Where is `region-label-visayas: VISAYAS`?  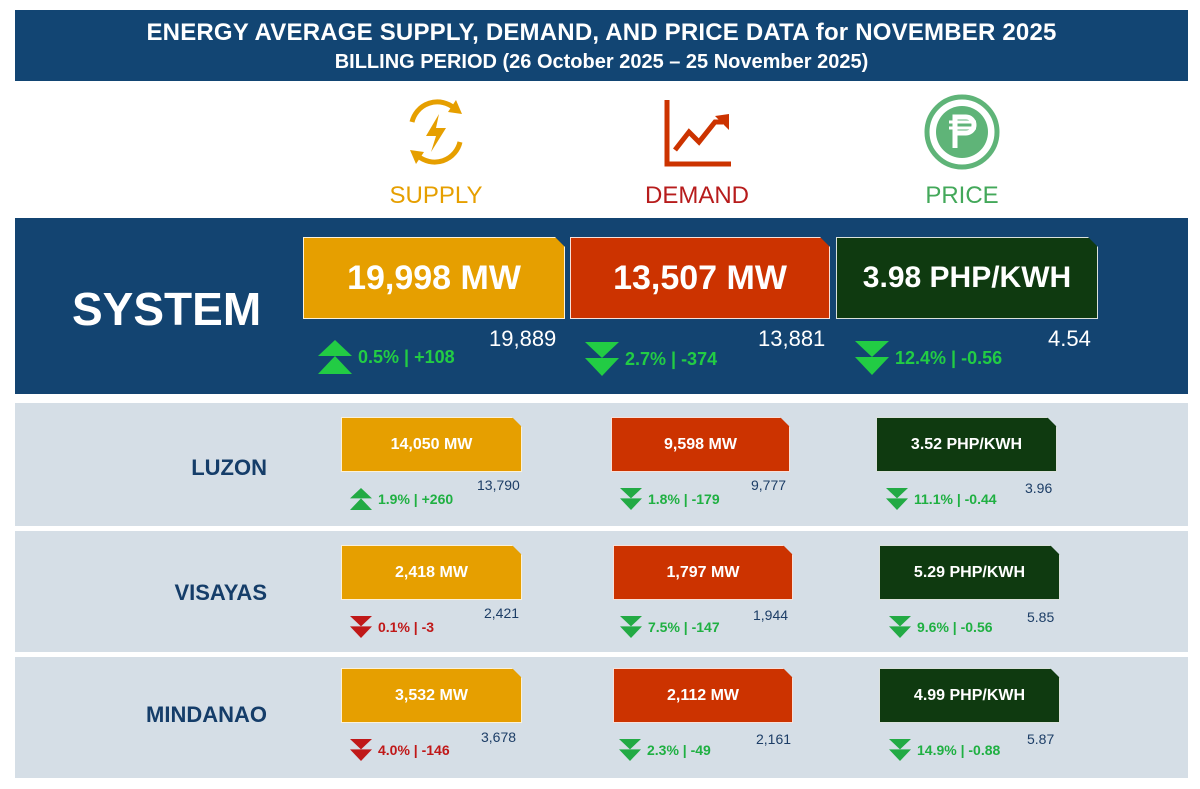 region-label-visayas: VISAYAS is located at coordinates (220, 592).